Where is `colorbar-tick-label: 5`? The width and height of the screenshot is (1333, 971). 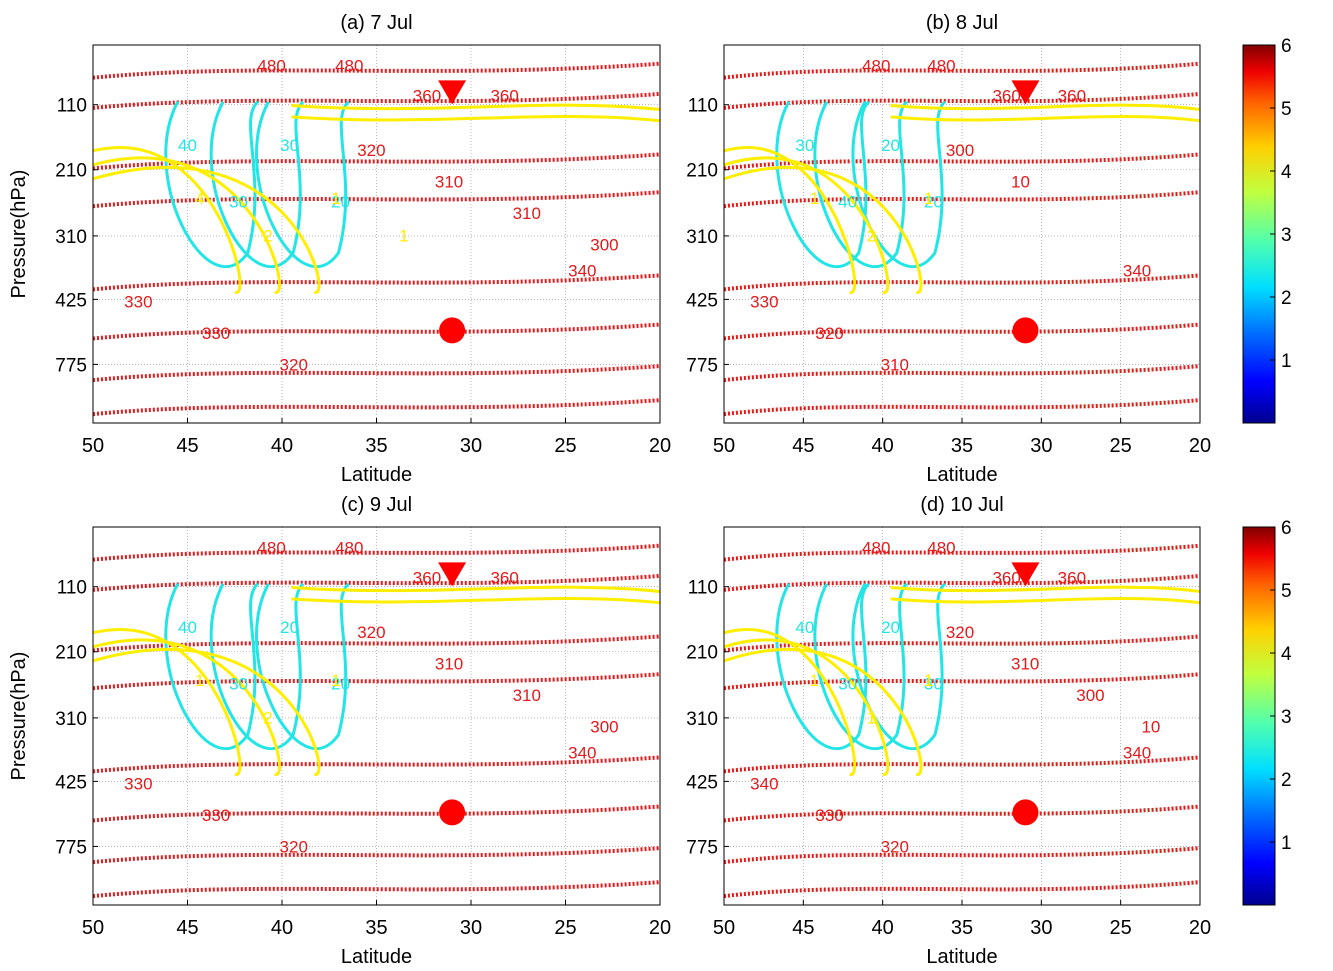 colorbar-tick-label: 5 is located at coordinates (1286, 591).